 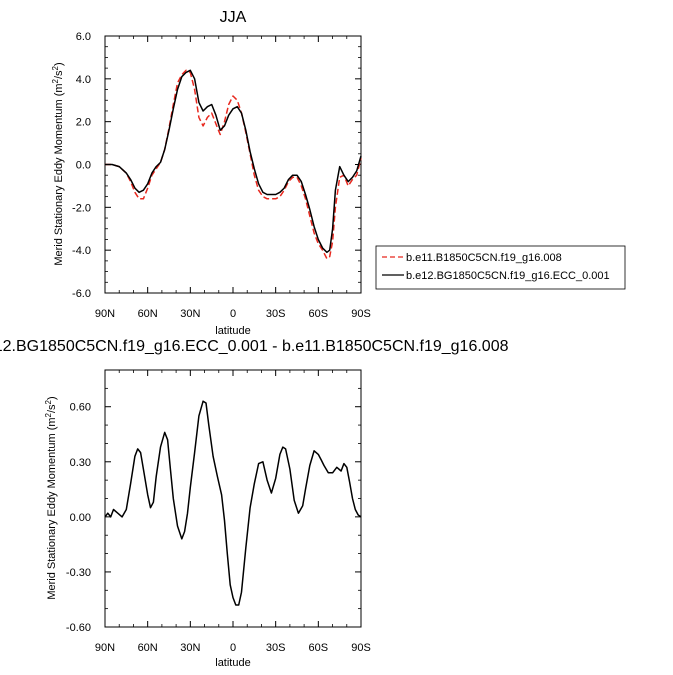 I want to click on bottom-x-tick-label: 60S, so click(x=319, y=648).